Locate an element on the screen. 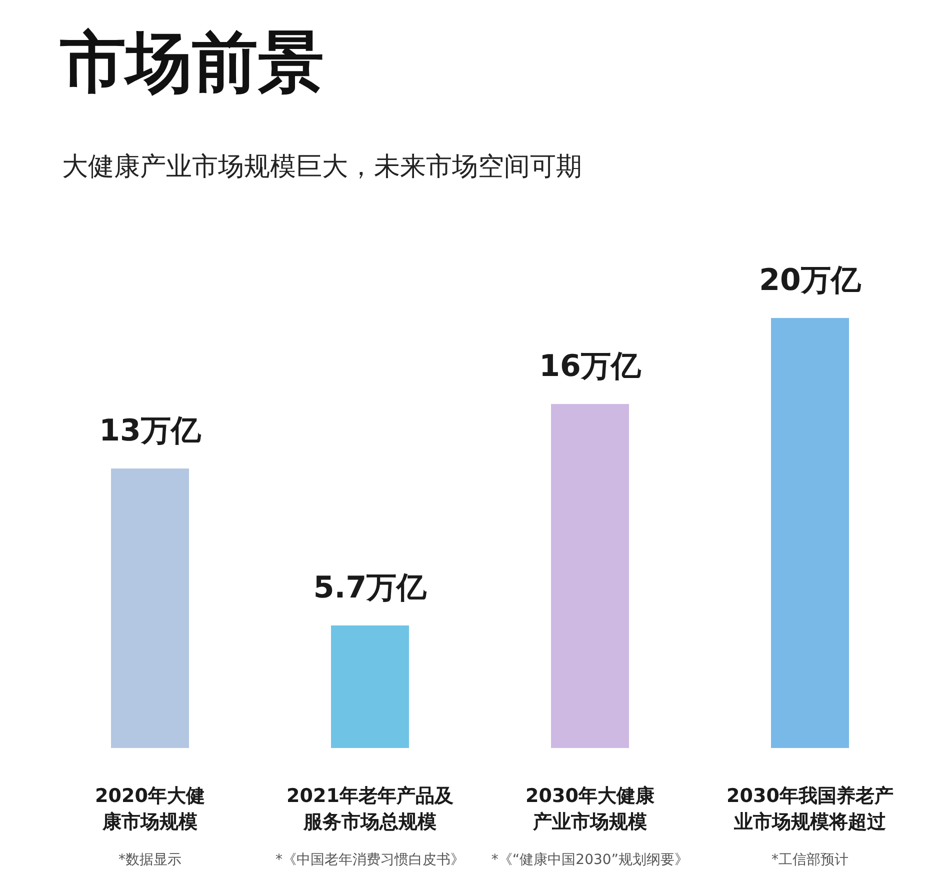  text: *数据显示 is located at coordinates (150, 860).